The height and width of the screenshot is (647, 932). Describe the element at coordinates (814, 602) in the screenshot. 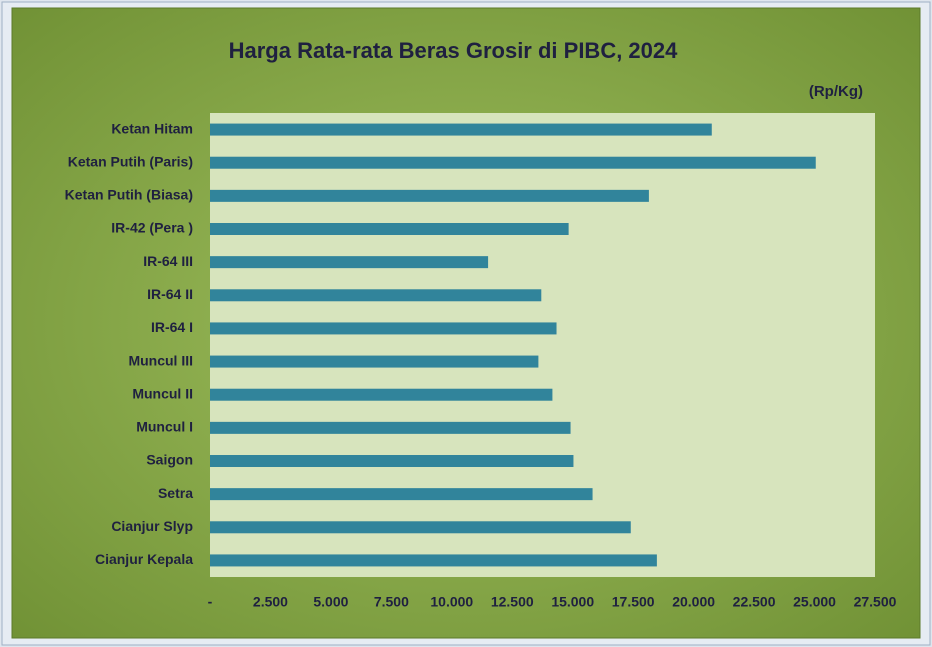

I see `x-tick-label: 25.000` at that location.